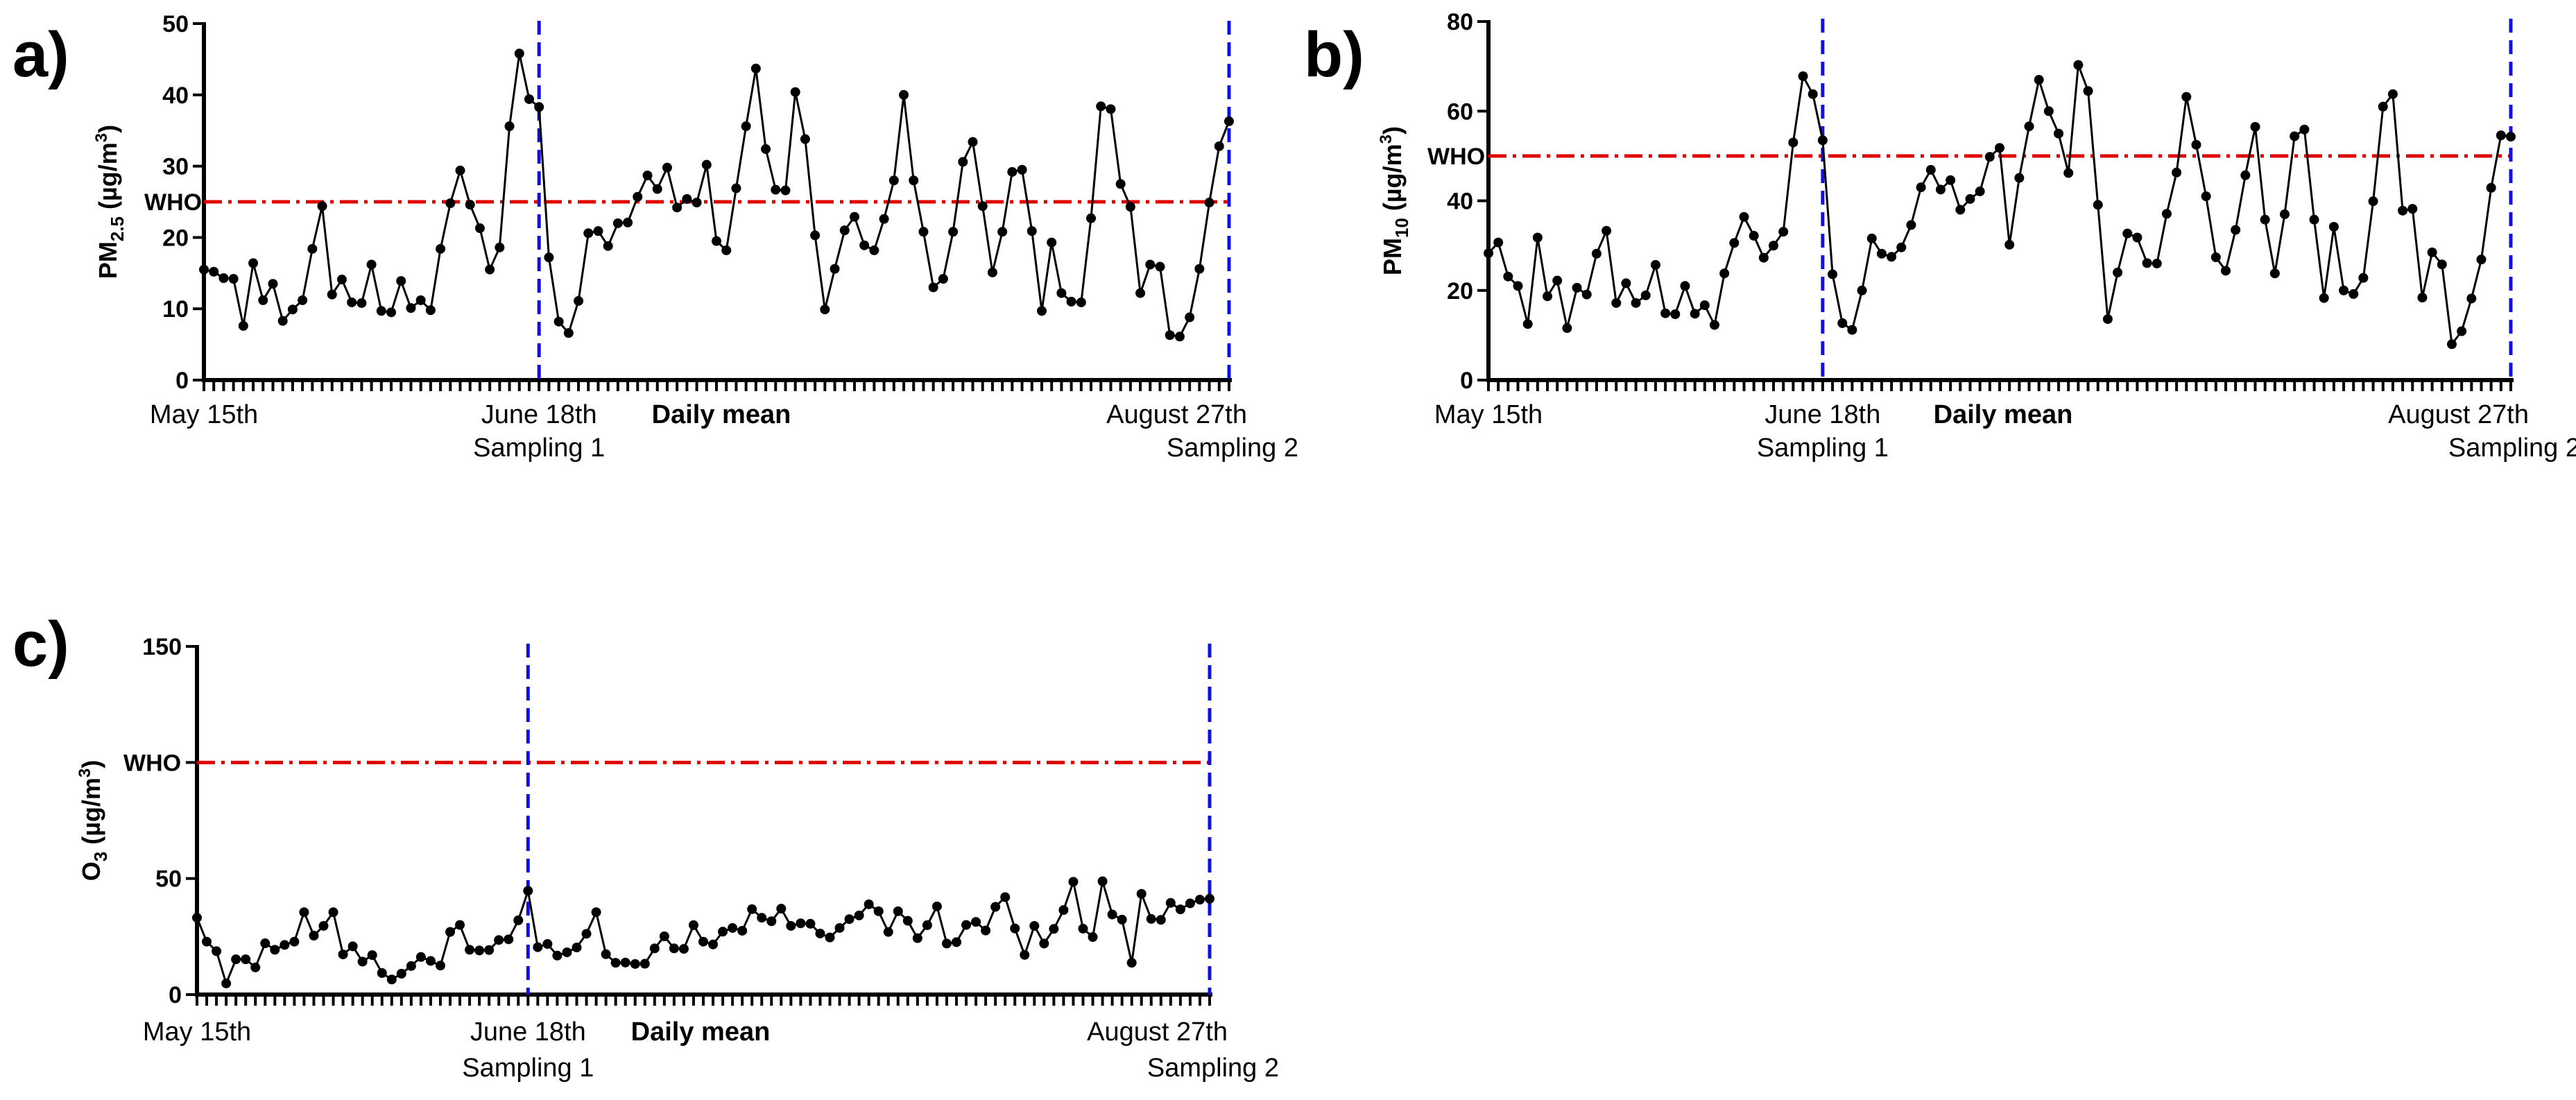 The image size is (2576, 1100). What do you see at coordinates (1488, 414) in the screenshot?
I see `x-start-label: May 15th` at bounding box center [1488, 414].